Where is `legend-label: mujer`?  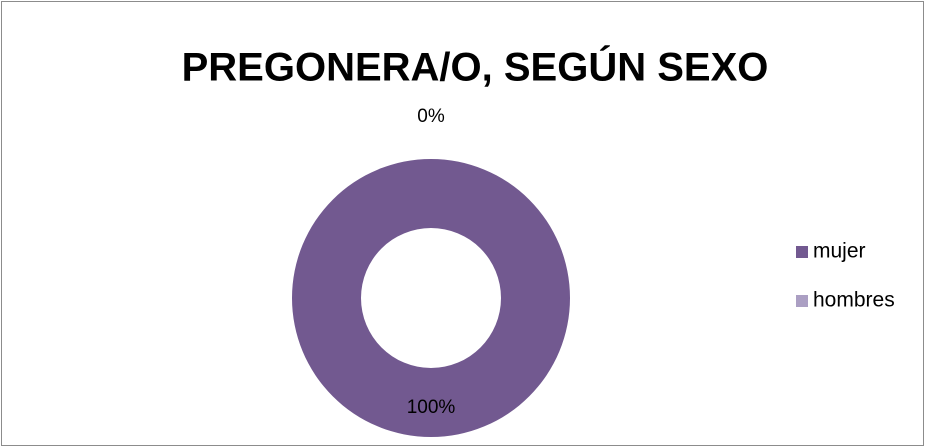 legend-label: mujer is located at coordinates (839, 251).